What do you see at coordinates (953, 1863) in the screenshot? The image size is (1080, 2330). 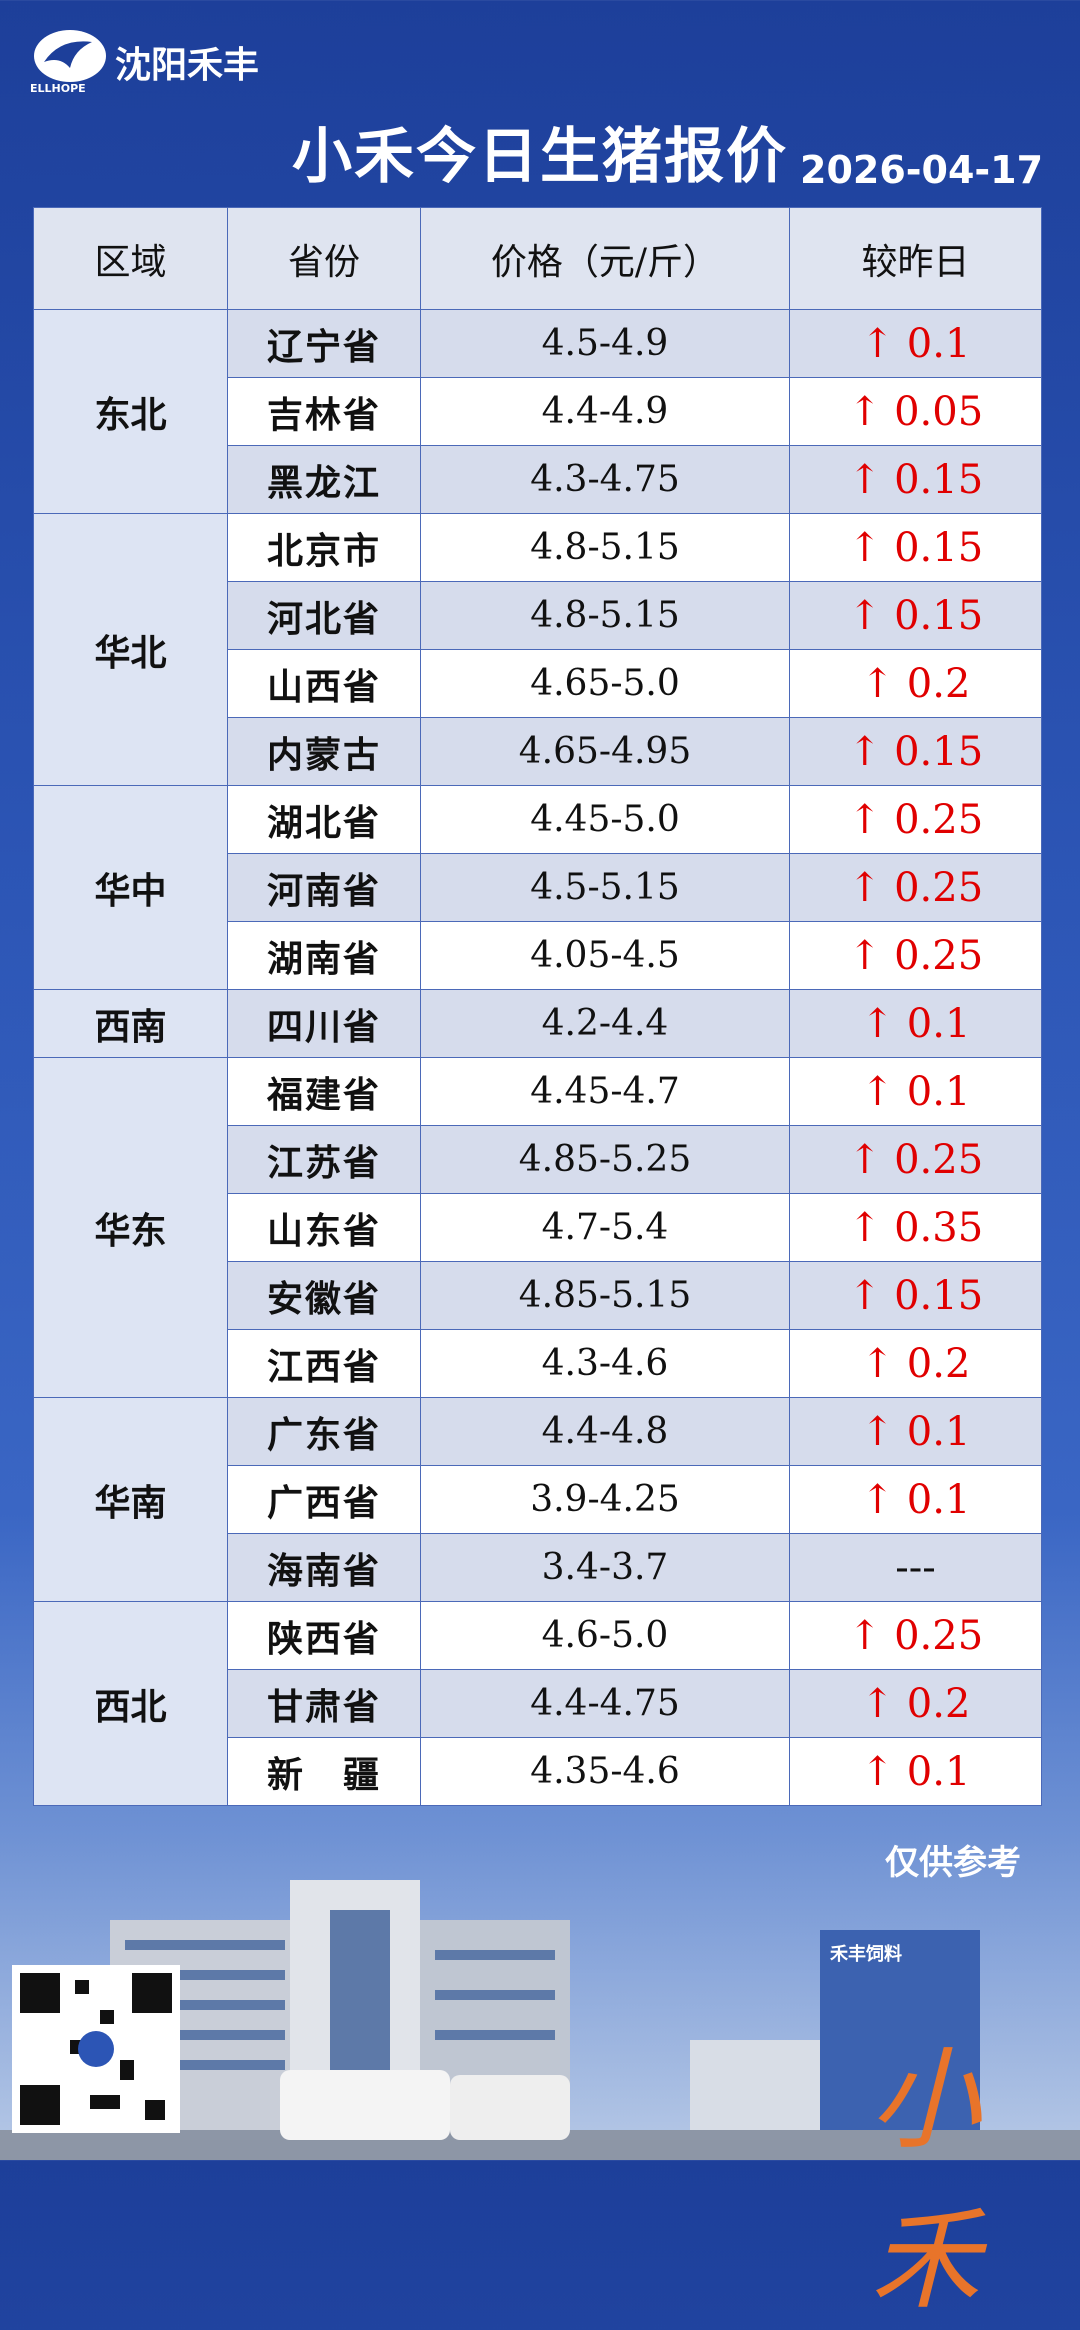 I see `note: 仅供参考` at bounding box center [953, 1863].